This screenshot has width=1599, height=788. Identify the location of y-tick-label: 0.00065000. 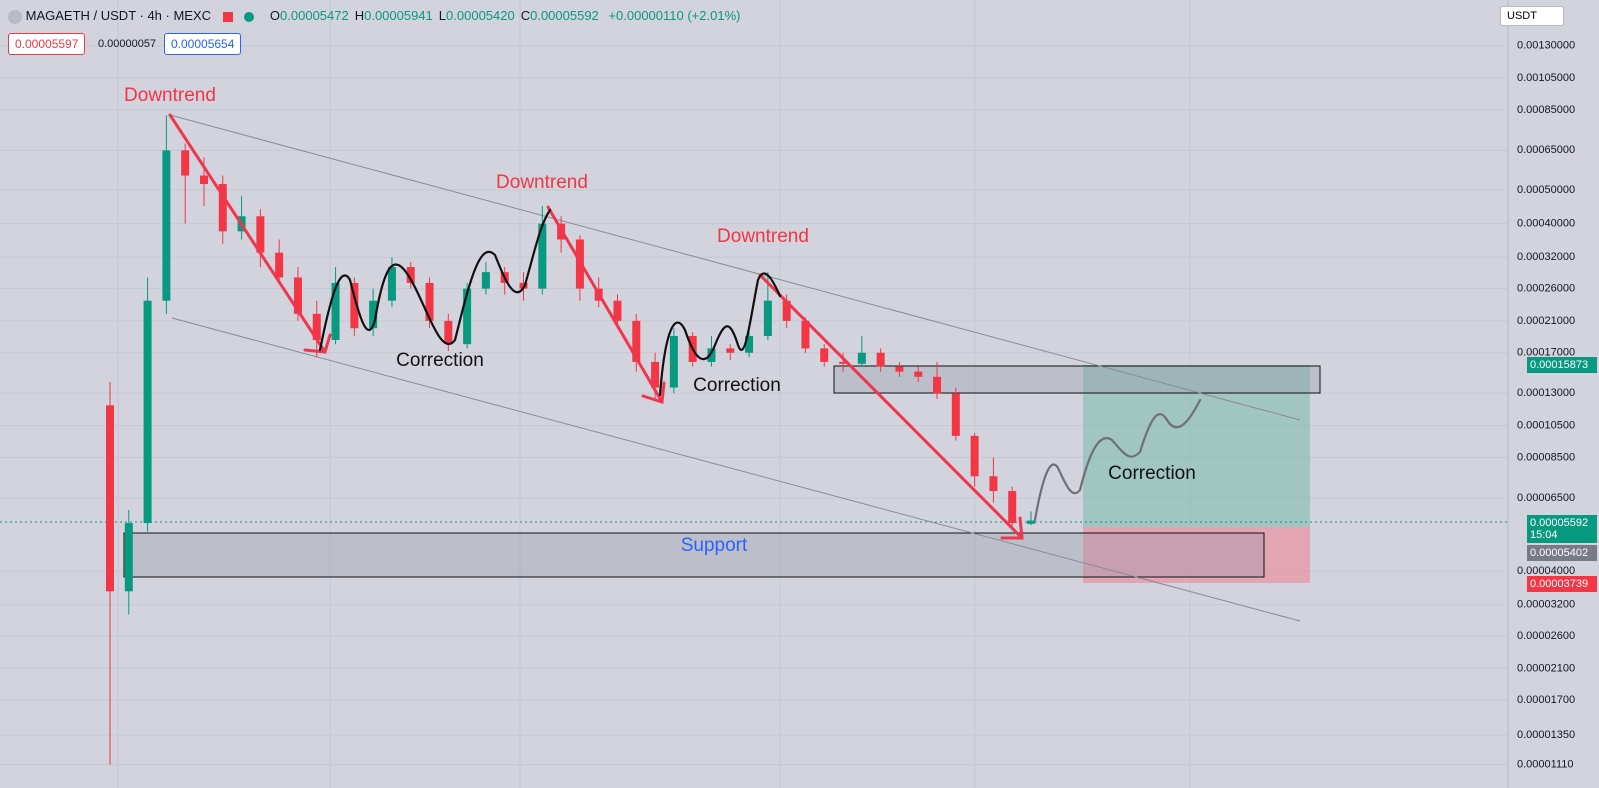
(1546, 150).